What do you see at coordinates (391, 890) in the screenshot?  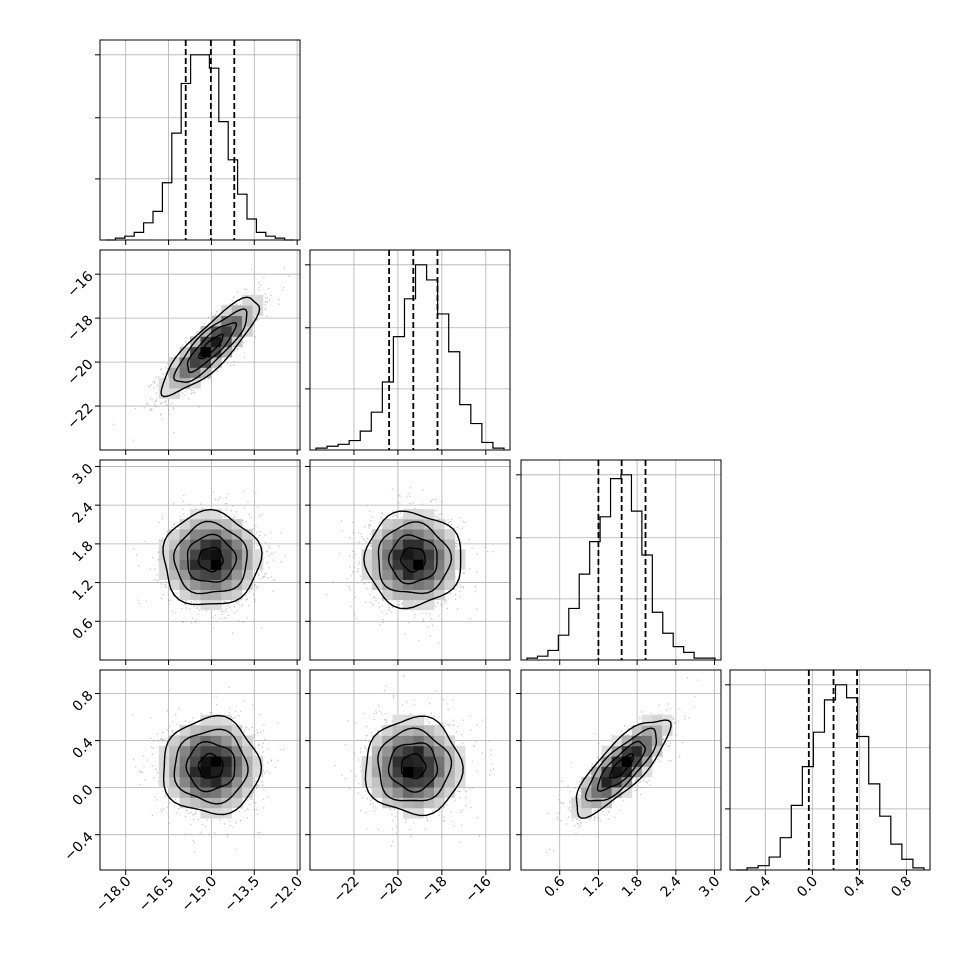 I see `x-tick-label: −20` at bounding box center [391, 890].